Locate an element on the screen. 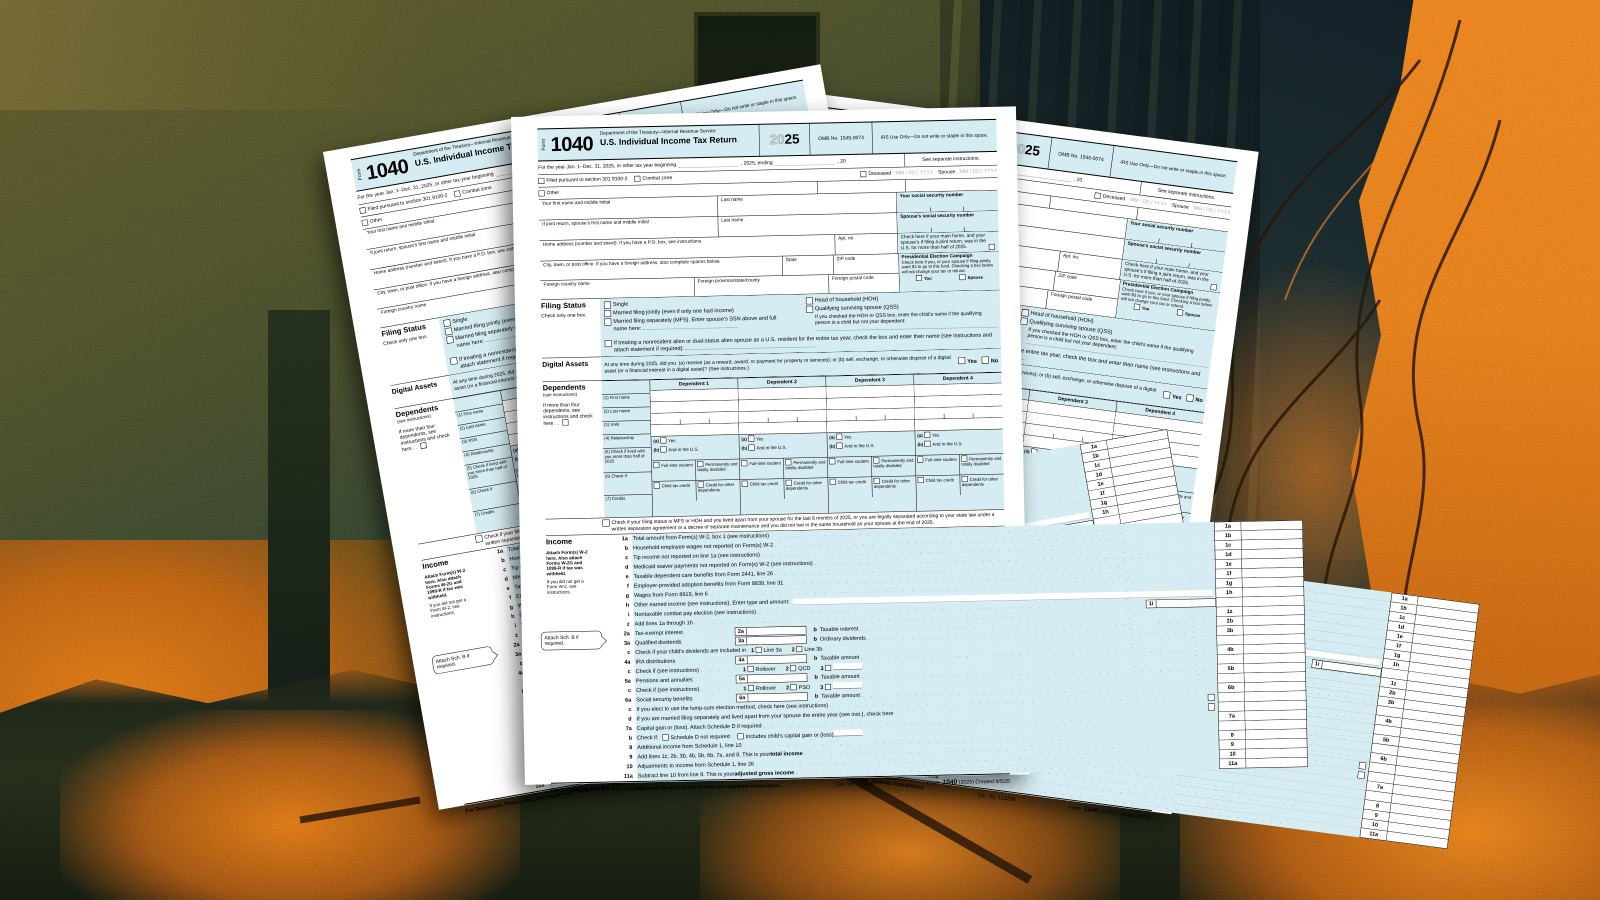 The image size is (1600, 900). dep3-odc-checkbox is located at coordinates (876, 480).